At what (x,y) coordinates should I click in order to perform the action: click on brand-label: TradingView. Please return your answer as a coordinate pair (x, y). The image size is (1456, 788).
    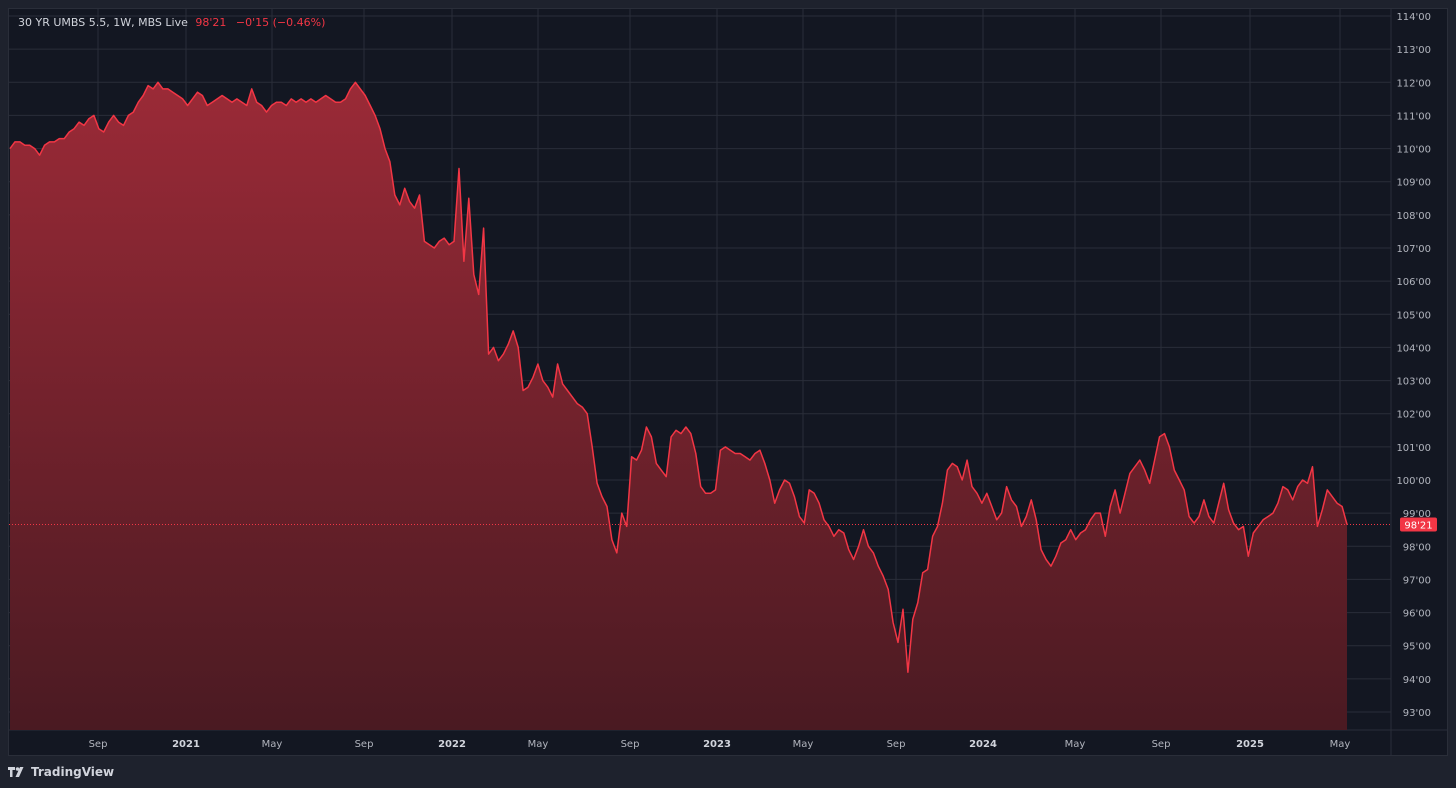
    Looking at the image, I should click on (73, 772).